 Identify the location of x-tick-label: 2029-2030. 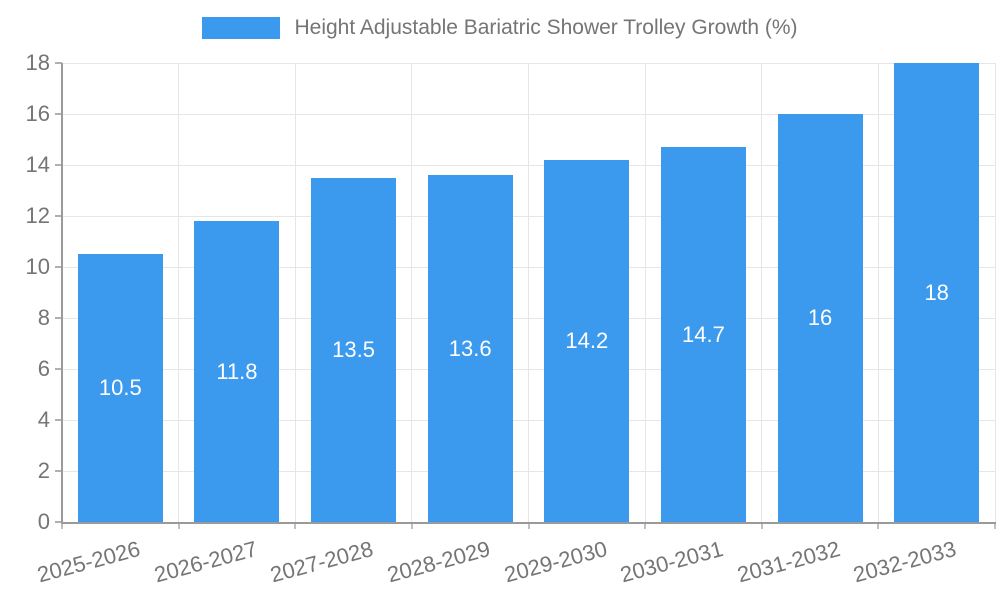
(555, 562).